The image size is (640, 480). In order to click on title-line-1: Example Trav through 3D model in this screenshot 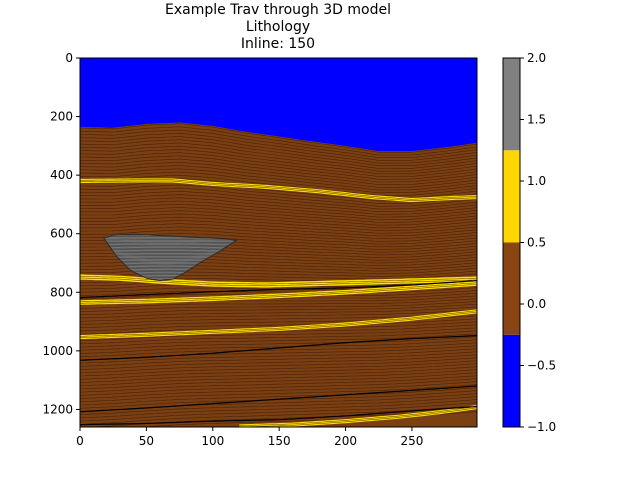, I will do `click(278, 10)`.